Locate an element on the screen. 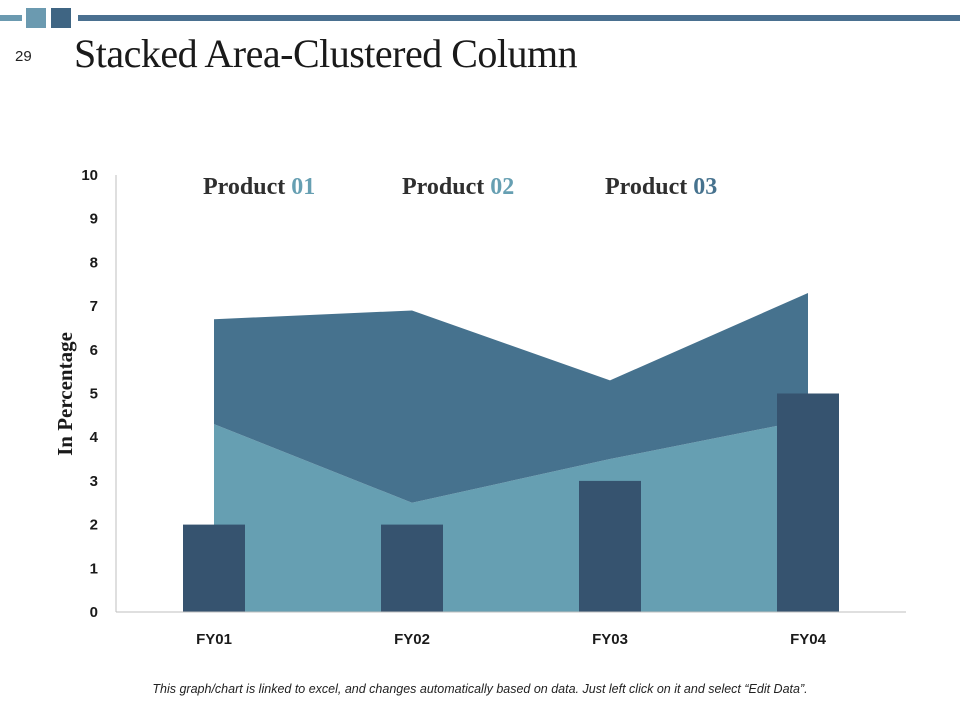 This screenshot has width=960, height=720. y-tick-label: 7 is located at coordinates (94, 306).